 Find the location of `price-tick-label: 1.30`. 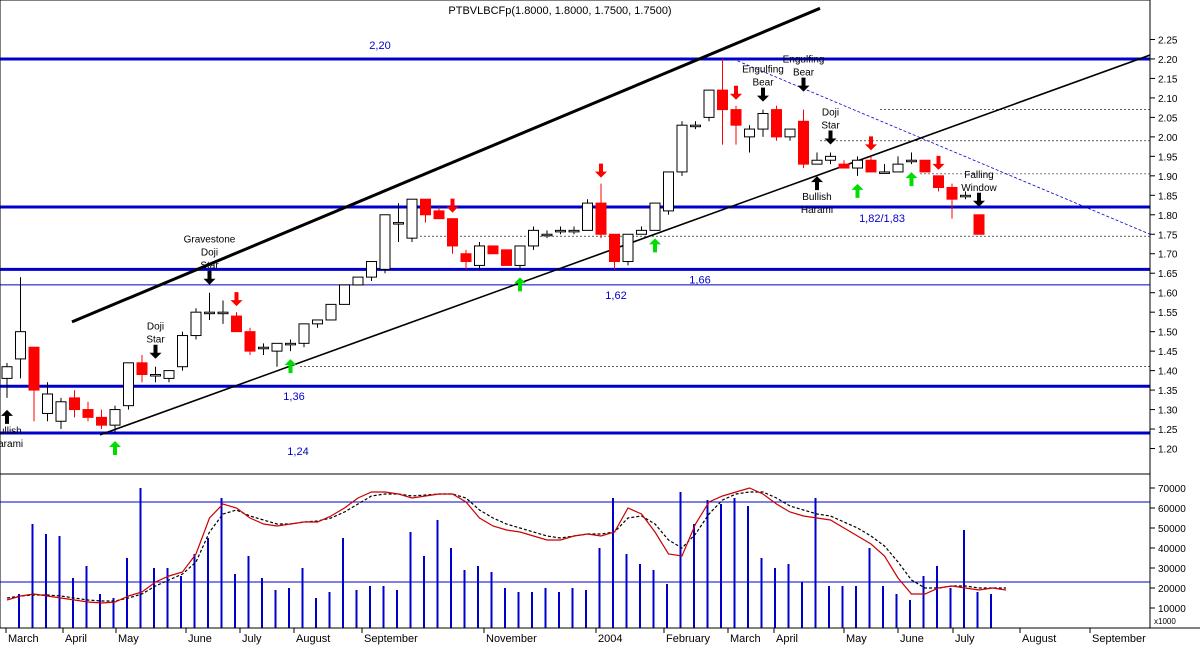

price-tick-label: 1.30 is located at coordinates (1168, 411).